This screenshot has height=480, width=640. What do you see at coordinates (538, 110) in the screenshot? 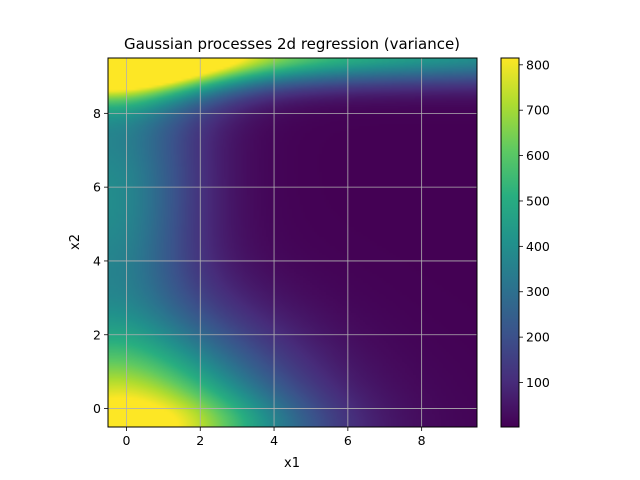
I see `colorbar-tick-label: 700` at bounding box center [538, 110].